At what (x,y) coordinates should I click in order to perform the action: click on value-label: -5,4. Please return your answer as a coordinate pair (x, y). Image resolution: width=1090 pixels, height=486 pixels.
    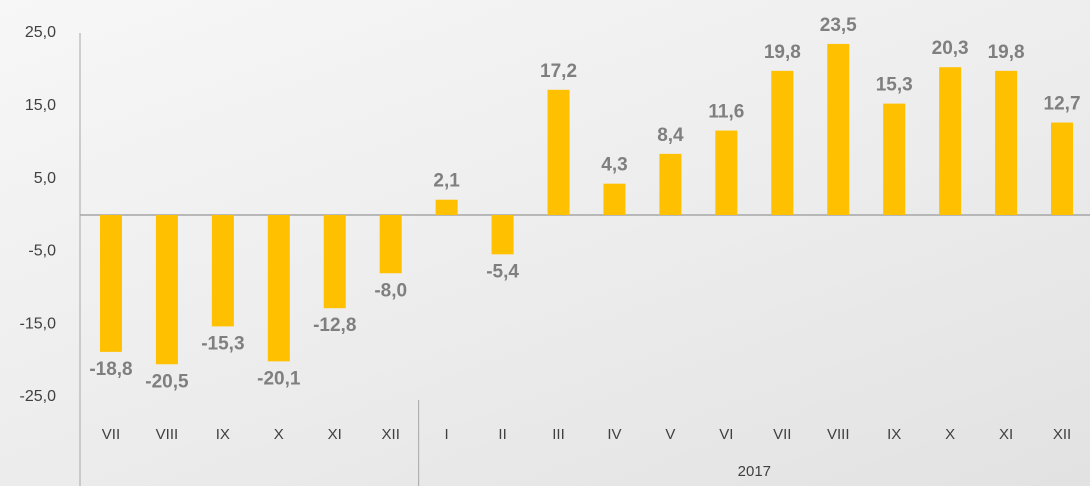
    Looking at the image, I should click on (502, 271).